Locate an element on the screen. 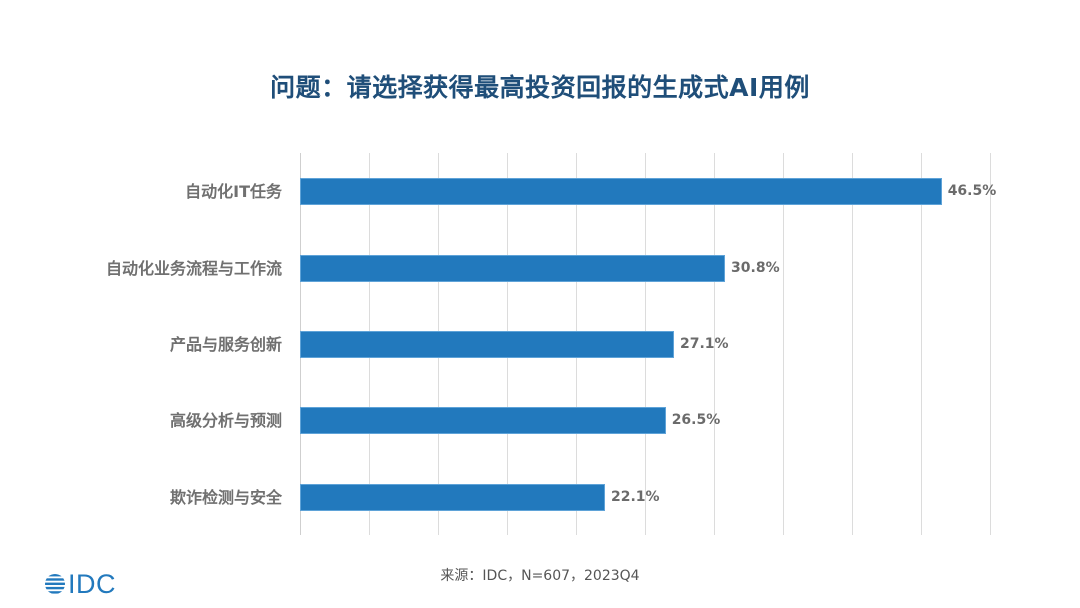  data-label: 26.5% is located at coordinates (696, 419).